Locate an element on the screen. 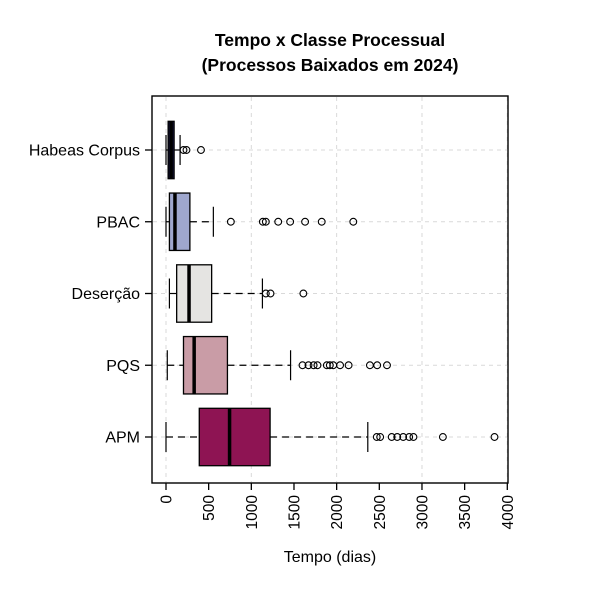 Image resolution: width=604 pixels, height=604 pixels. y-tick-label-pbac: PBAC is located at coordinates (118, 222).